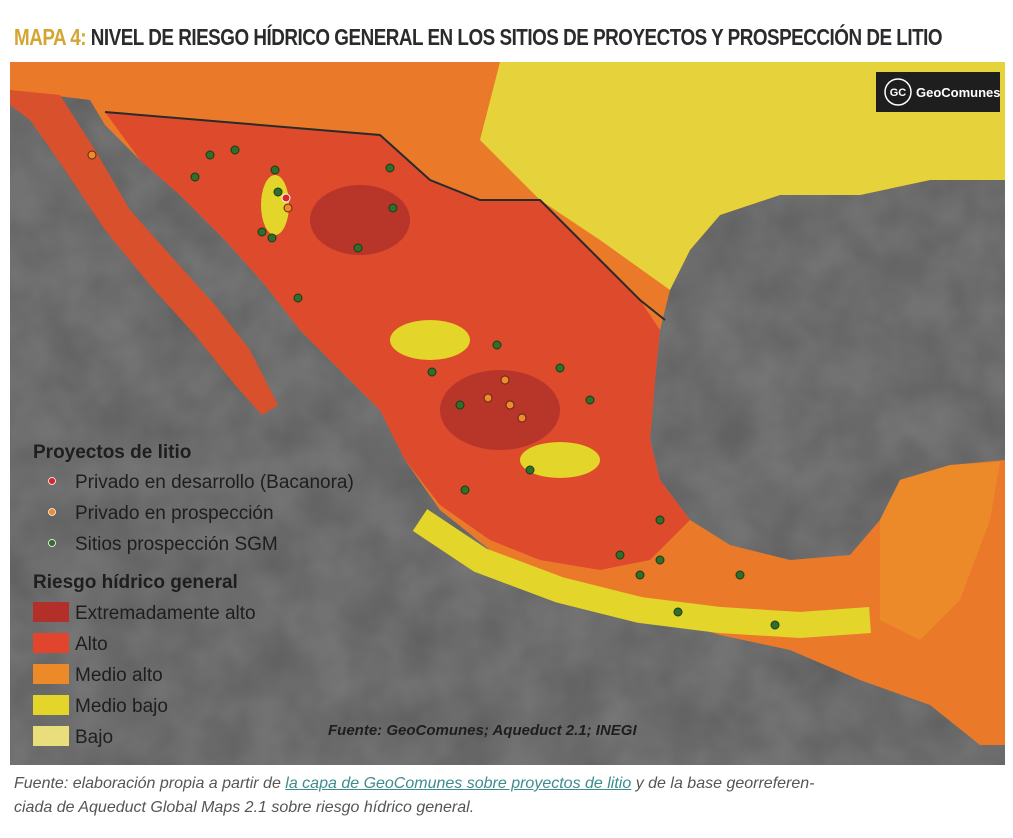 Image resolution: width=1013 pixels, height=838 pixels. What do you see at coordinates (165, 613) in the screenshot?
I see `legend-label: Extremadamente alto` at bounding box center [165, 613].